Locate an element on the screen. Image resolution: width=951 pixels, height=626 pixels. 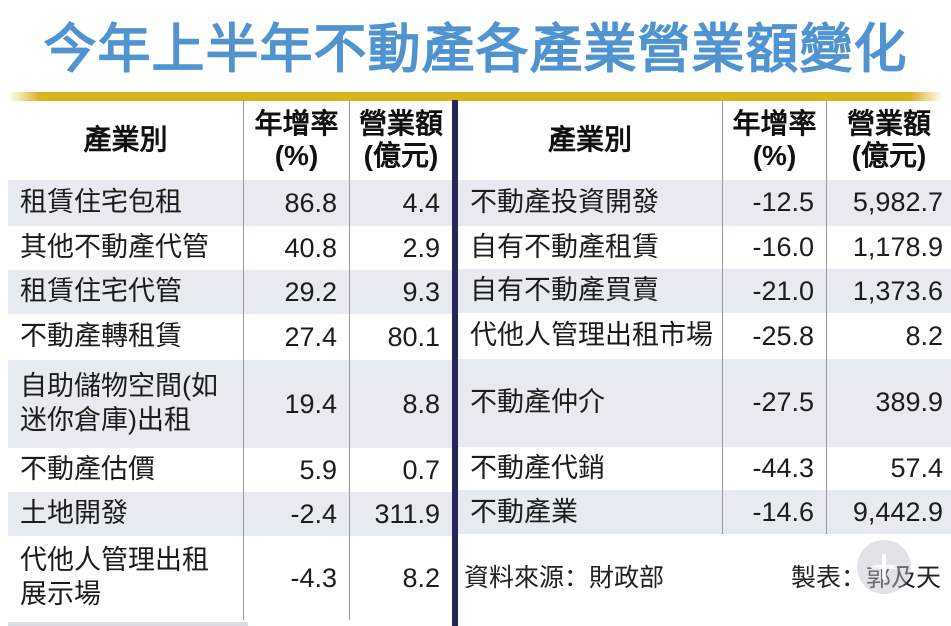
left-table-header: 產業別 年增率 (%) 營業額 (億元) is located at coordinates (230, 140).